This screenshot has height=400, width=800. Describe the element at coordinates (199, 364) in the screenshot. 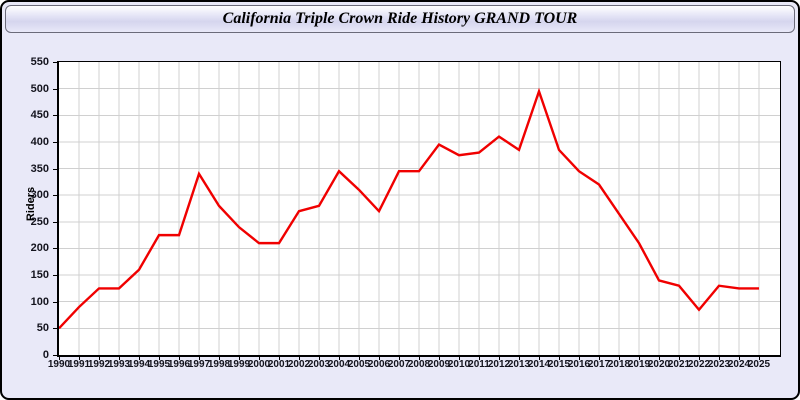

I see `x-tick-label: 1997` at that location.